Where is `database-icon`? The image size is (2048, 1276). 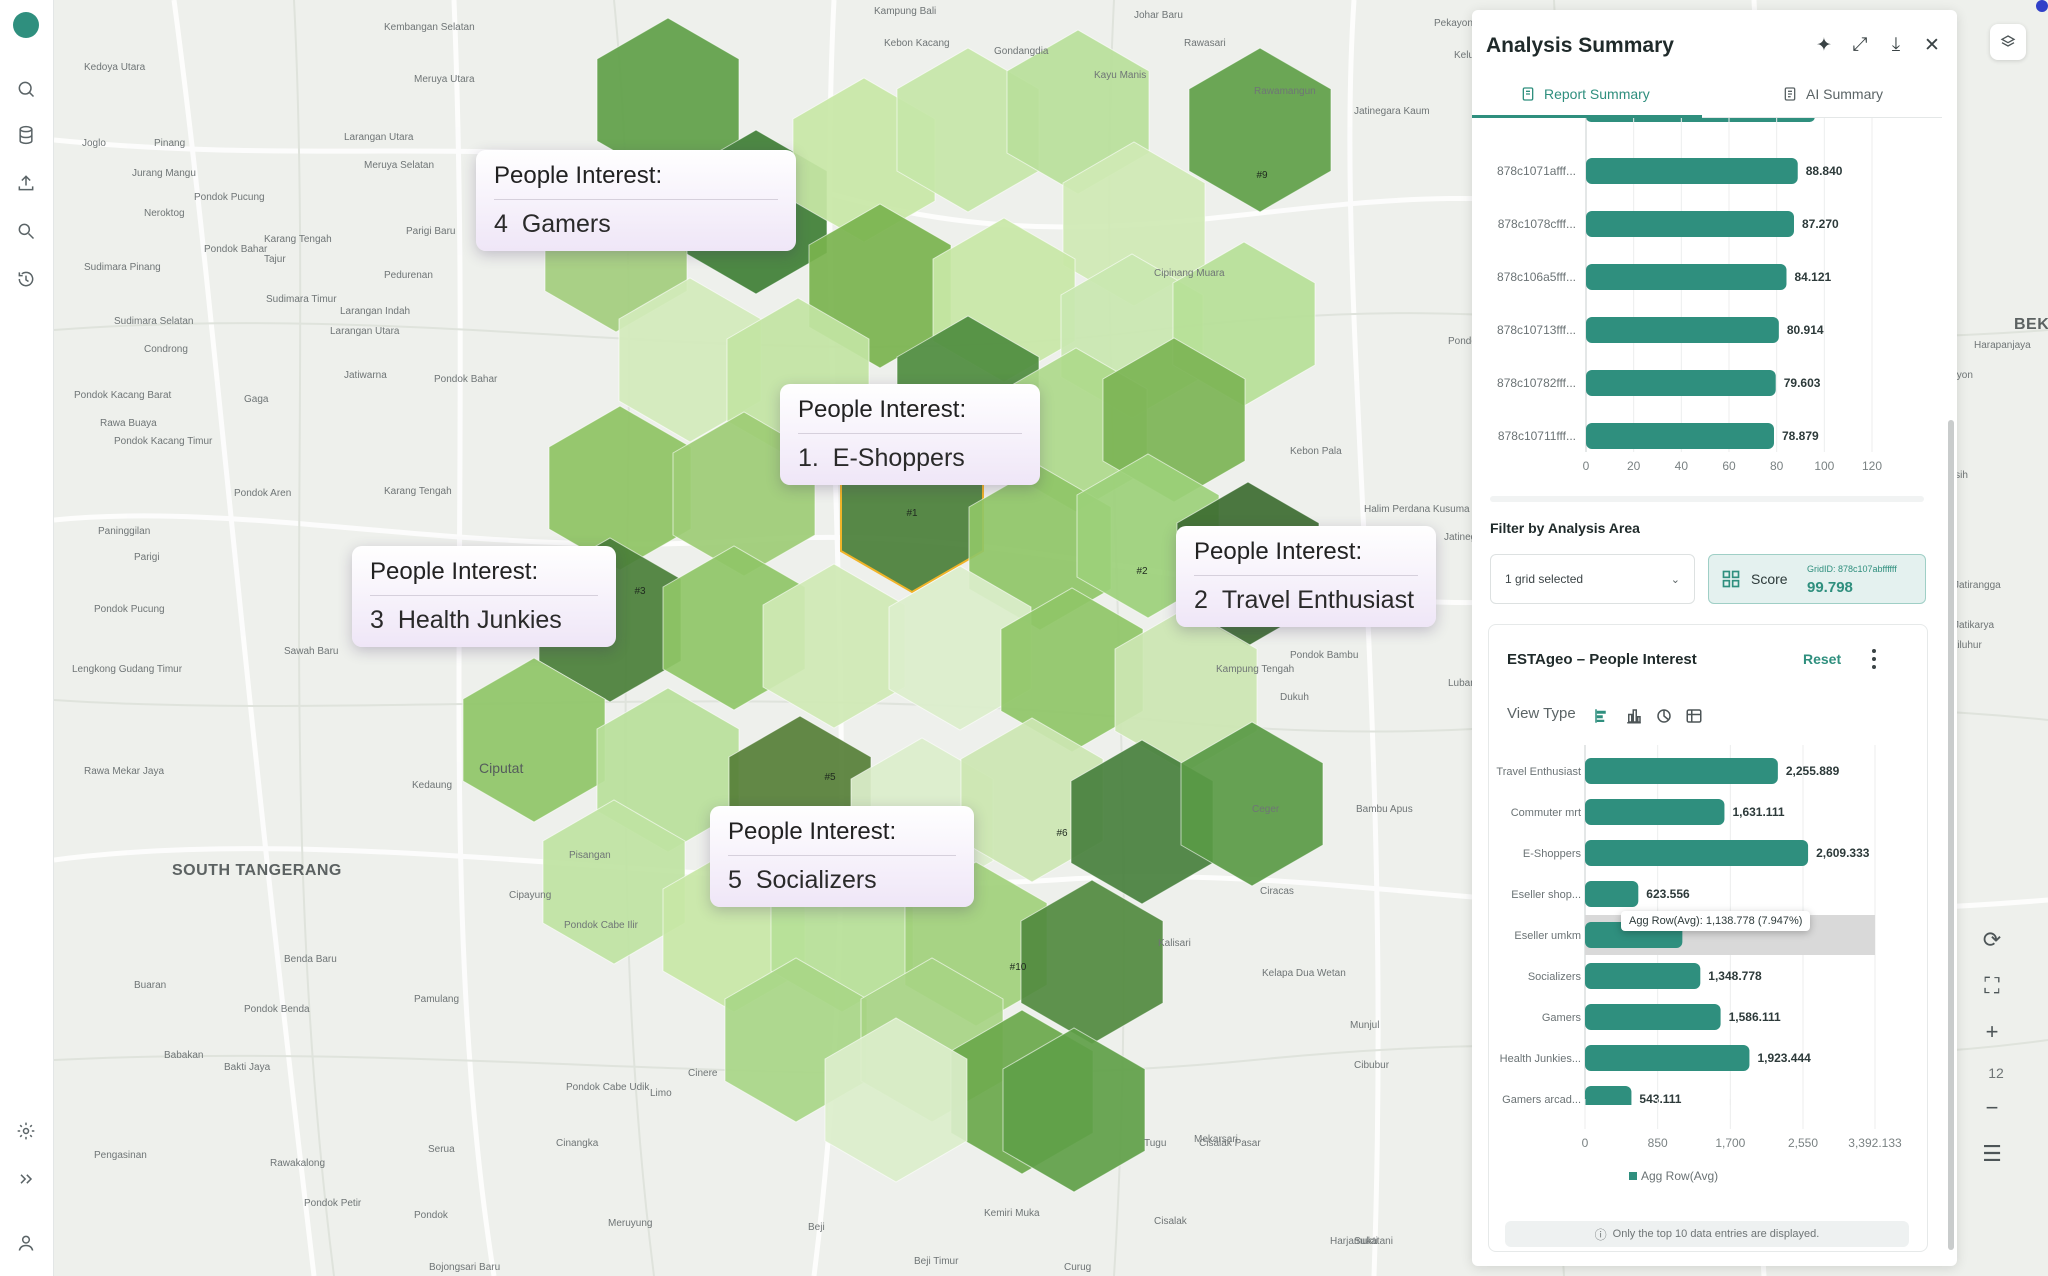
database-icon is located at coordinates (26, 135).